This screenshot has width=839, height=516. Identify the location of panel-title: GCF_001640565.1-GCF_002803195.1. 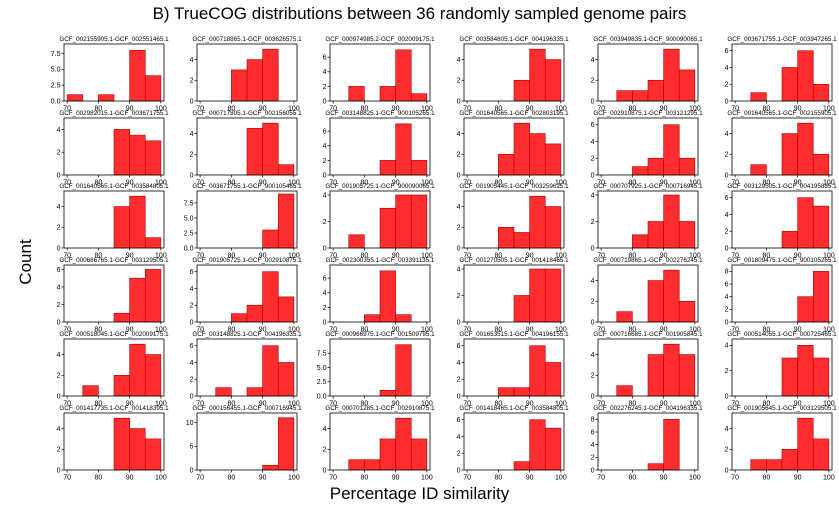
(514, 113).